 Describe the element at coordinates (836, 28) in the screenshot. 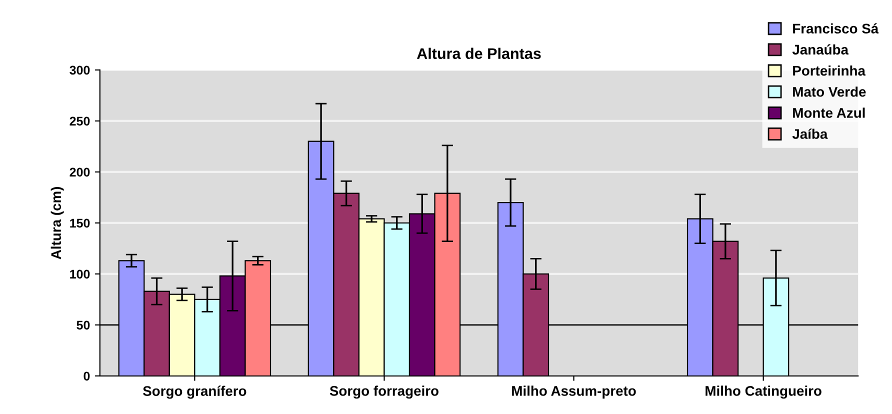

I see `legend-label: Francisco Sá` at that location.